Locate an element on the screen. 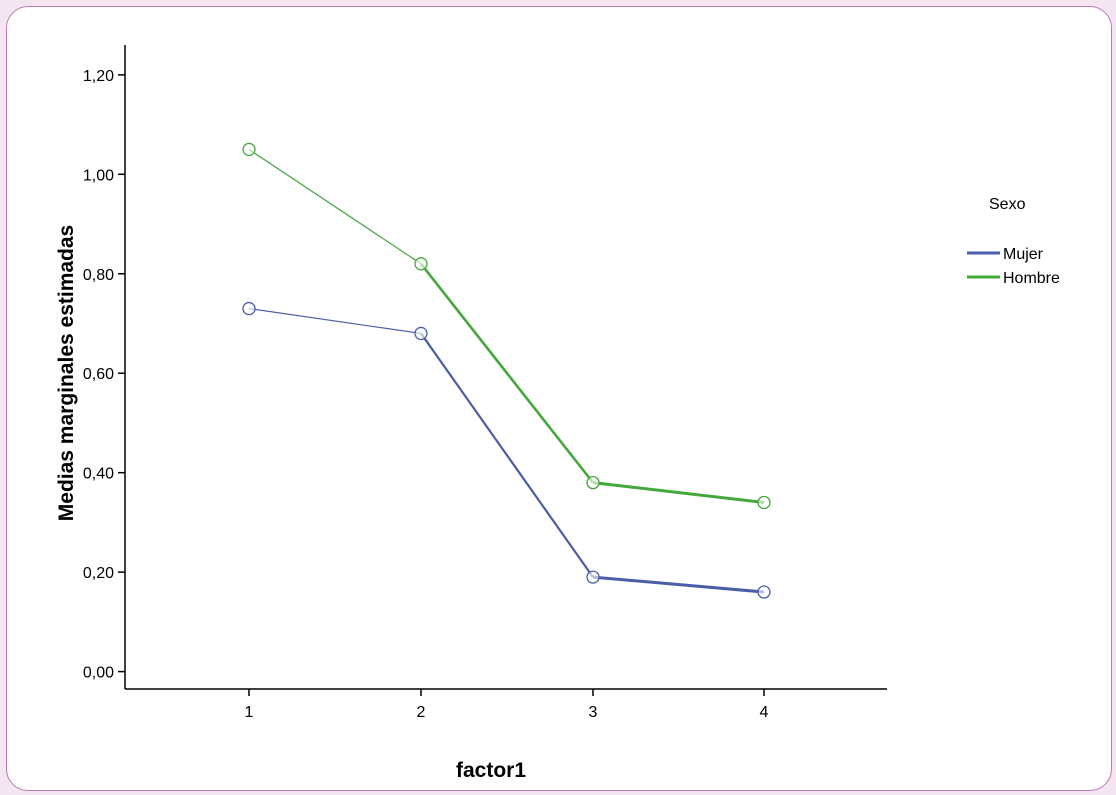  y-ticks: 0,00 0,20 0,40 0,60 0,80 1,00 1,20 is located at coordinates (104, 375).